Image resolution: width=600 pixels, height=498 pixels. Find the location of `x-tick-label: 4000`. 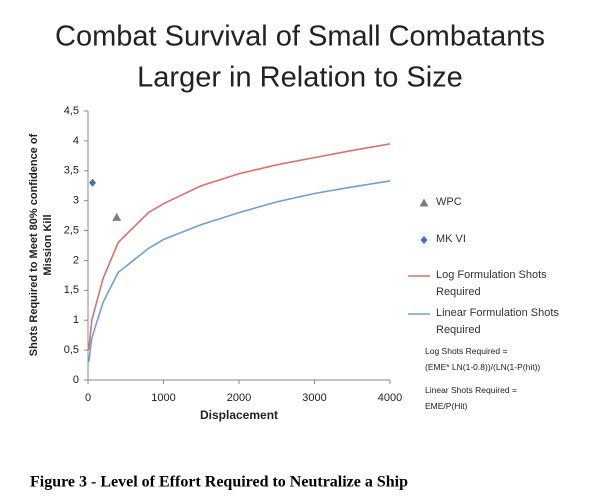

x-tick-label: 4000 is located at coordinates (390, 398).